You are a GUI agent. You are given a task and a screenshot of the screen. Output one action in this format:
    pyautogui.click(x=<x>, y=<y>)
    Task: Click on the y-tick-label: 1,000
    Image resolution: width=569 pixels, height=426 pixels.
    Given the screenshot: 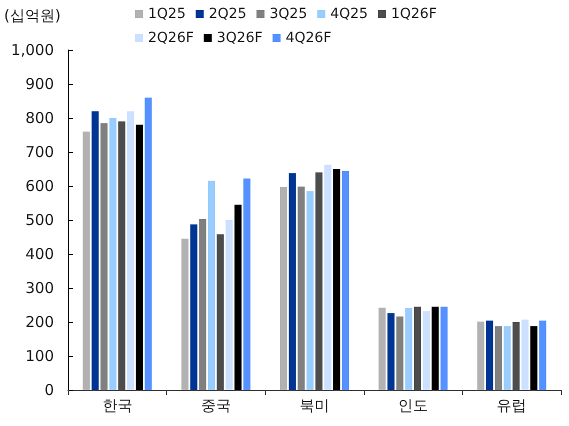 What is the action you would take?
    pyautogui.click(x=32, y=50)
    